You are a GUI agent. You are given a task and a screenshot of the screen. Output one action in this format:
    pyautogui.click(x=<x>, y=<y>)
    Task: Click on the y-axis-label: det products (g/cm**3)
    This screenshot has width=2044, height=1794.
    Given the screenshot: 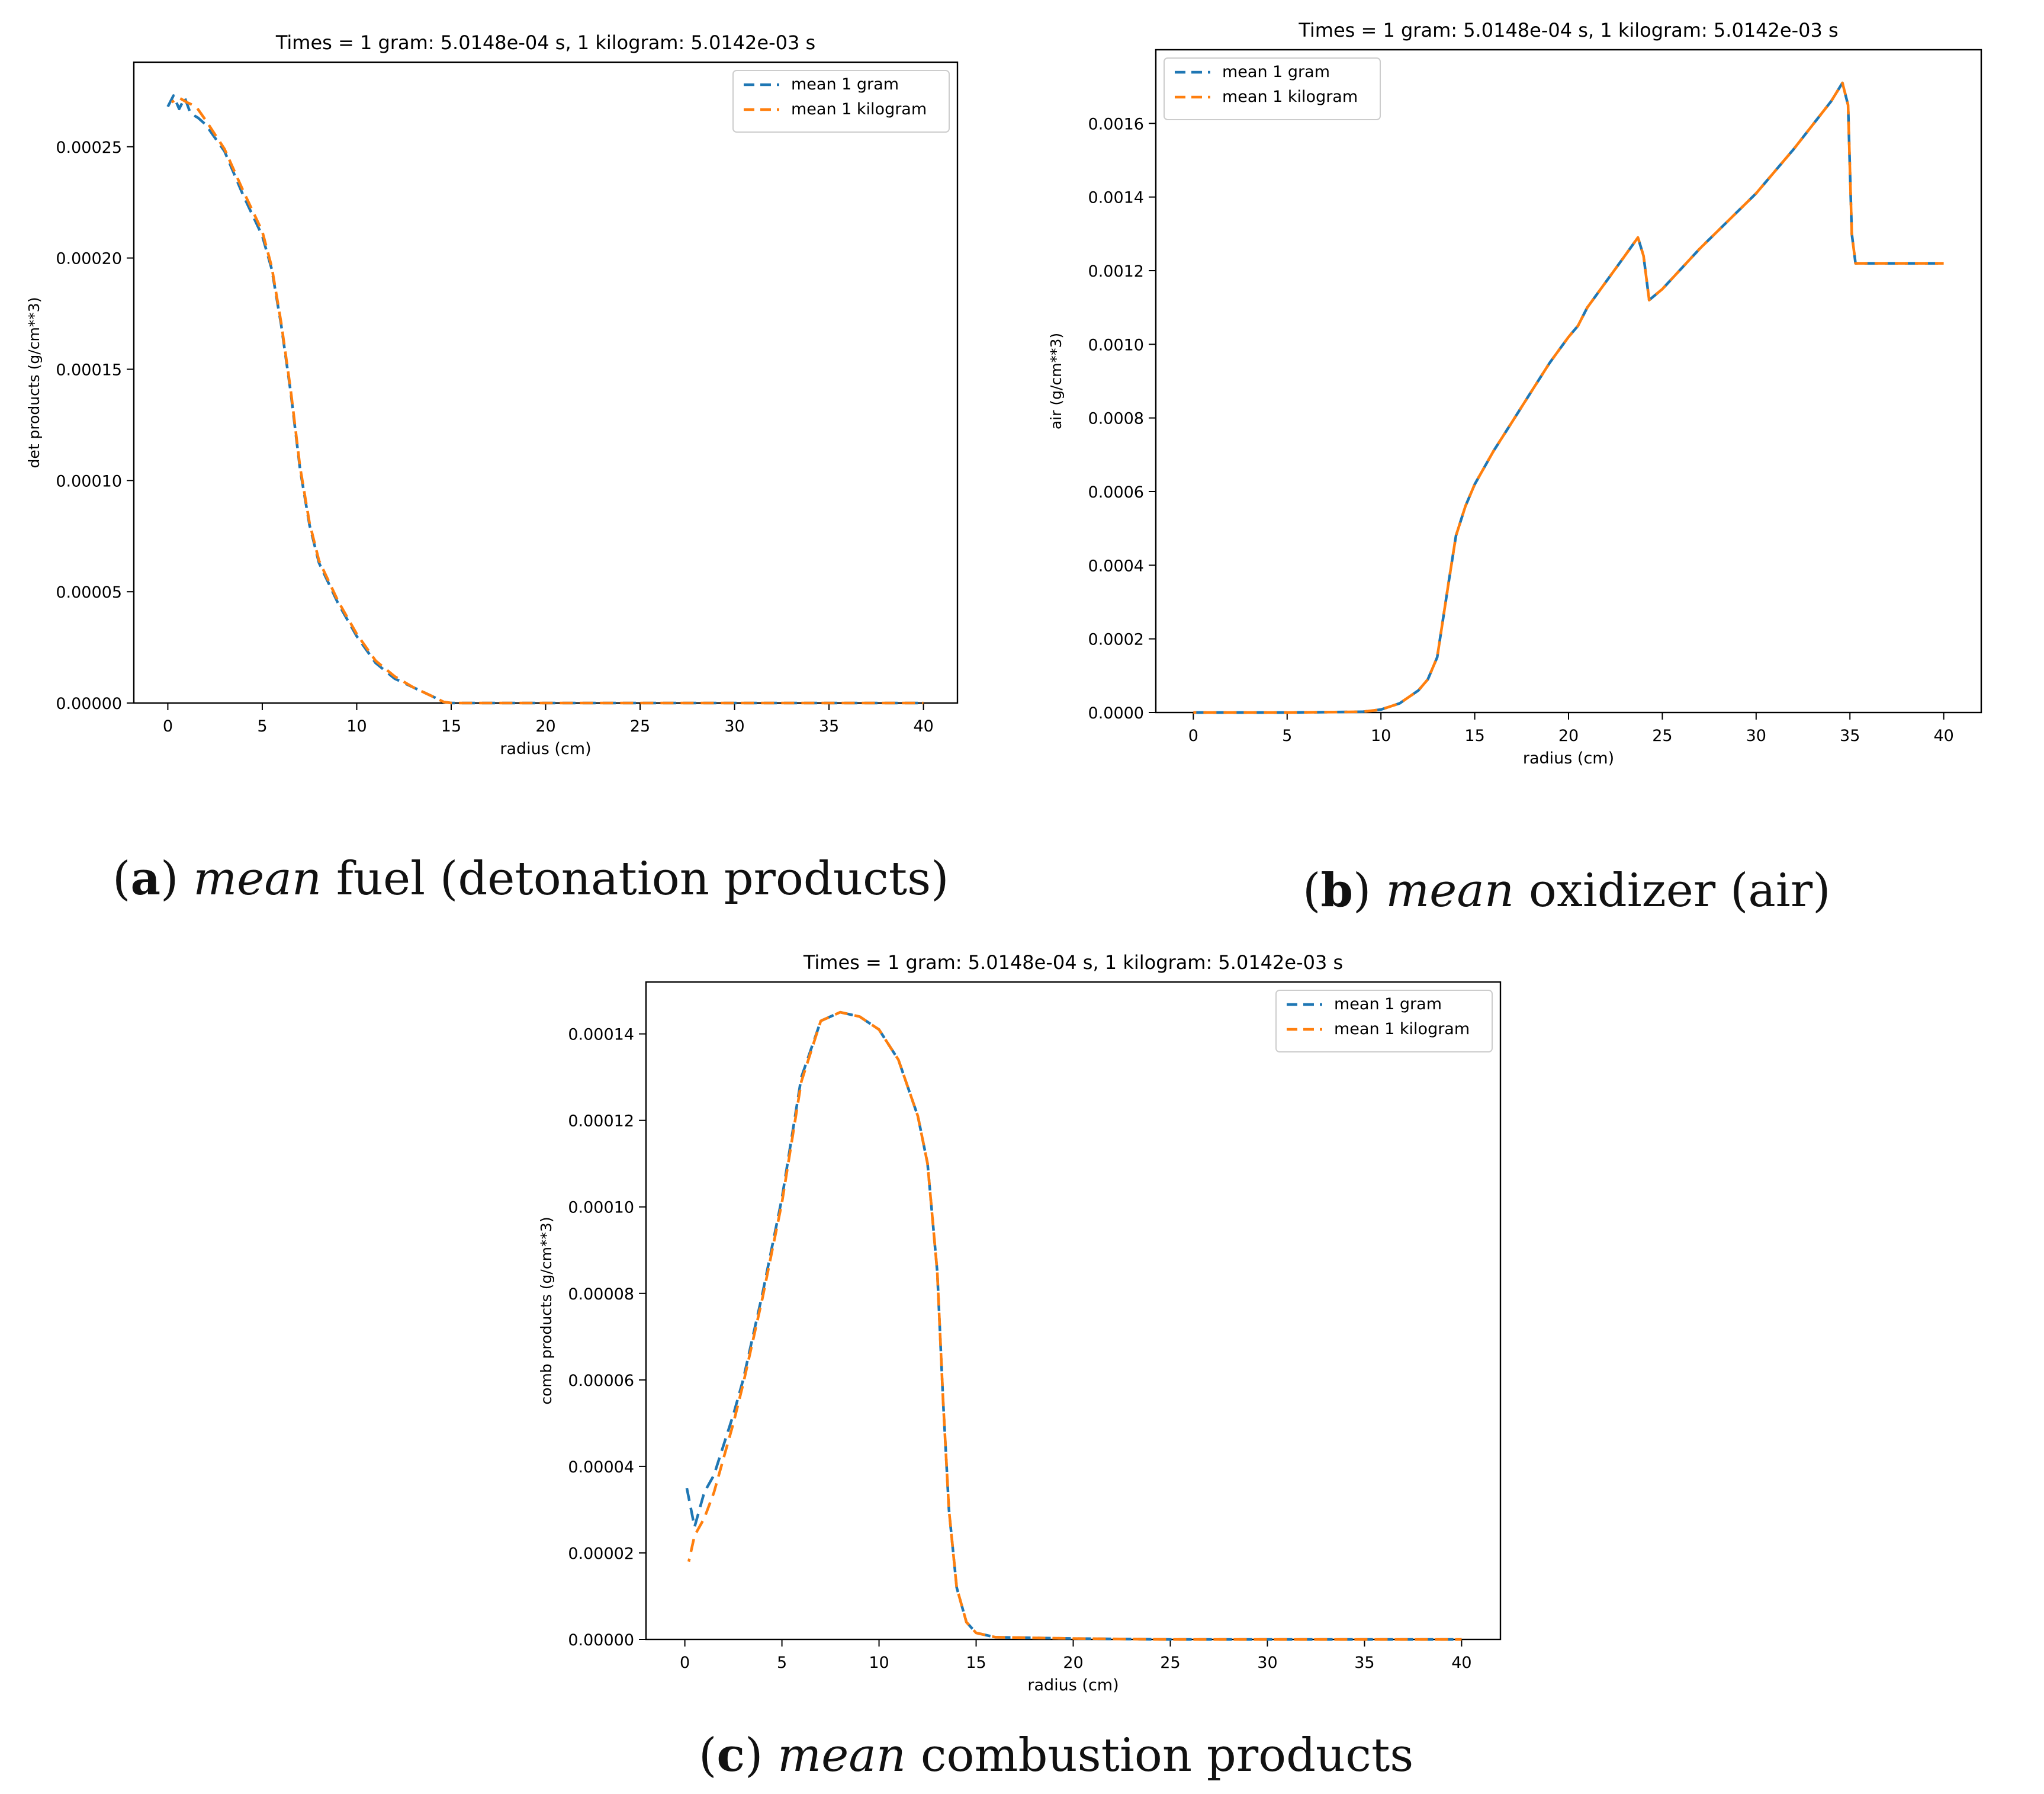 What is the action you would take?
    pyautogui.click(x=34, y=382)
    